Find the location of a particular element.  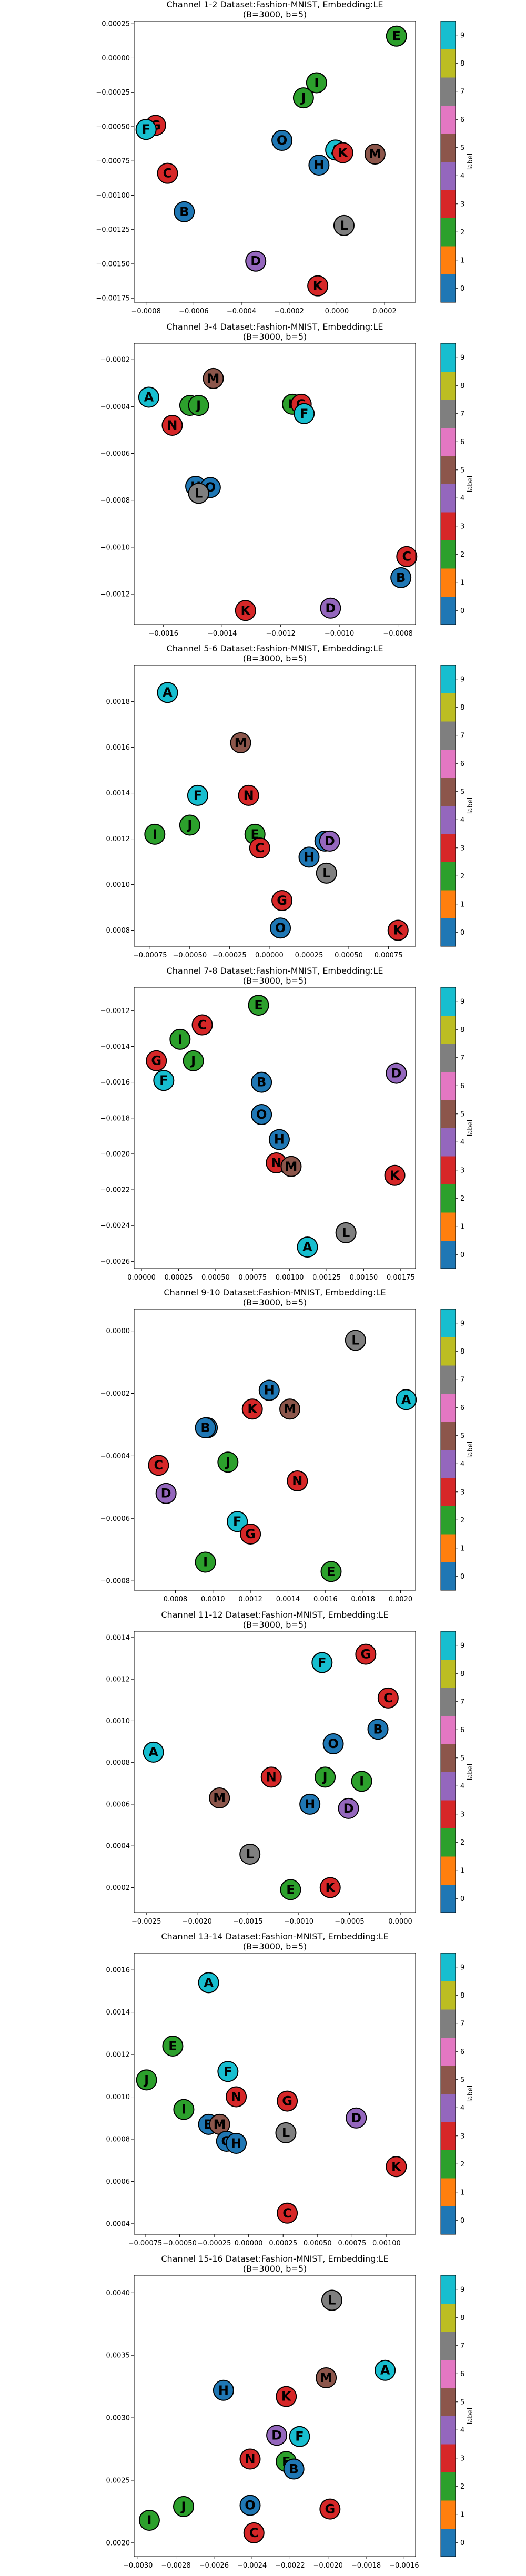

scatter-point-B: B is located at coordinates (378, 1729).